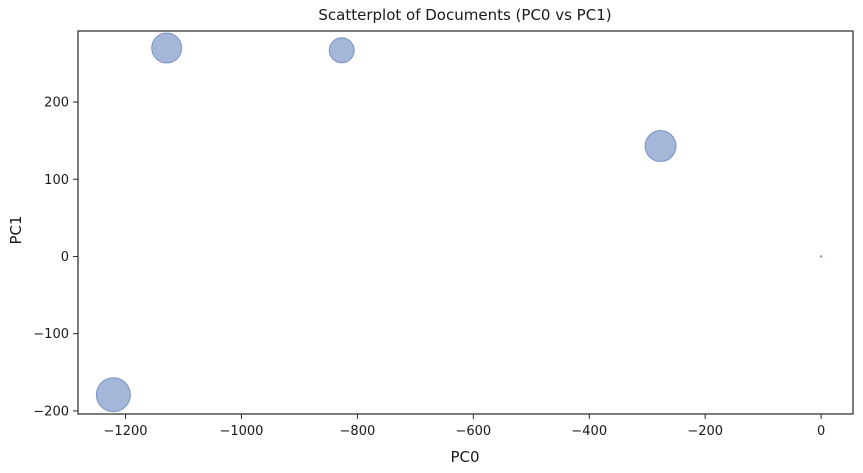 The width and height of the screenshot is (863, 473). Describe the element at coordinates (126, 431) in the screenshot. I see `x-tick-label: −1200` at that location.